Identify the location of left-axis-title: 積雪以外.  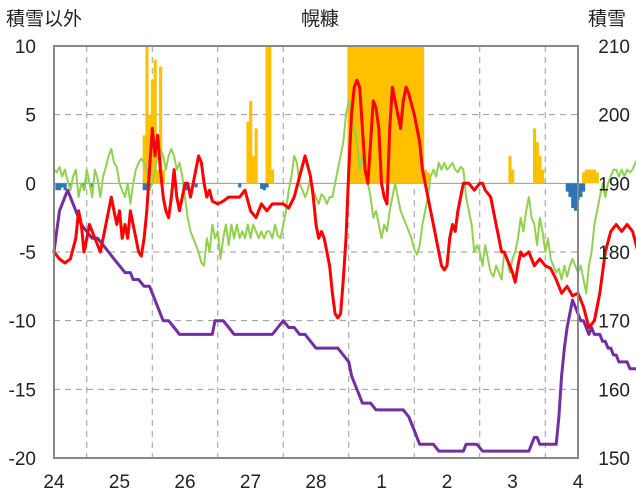
(44, 19).